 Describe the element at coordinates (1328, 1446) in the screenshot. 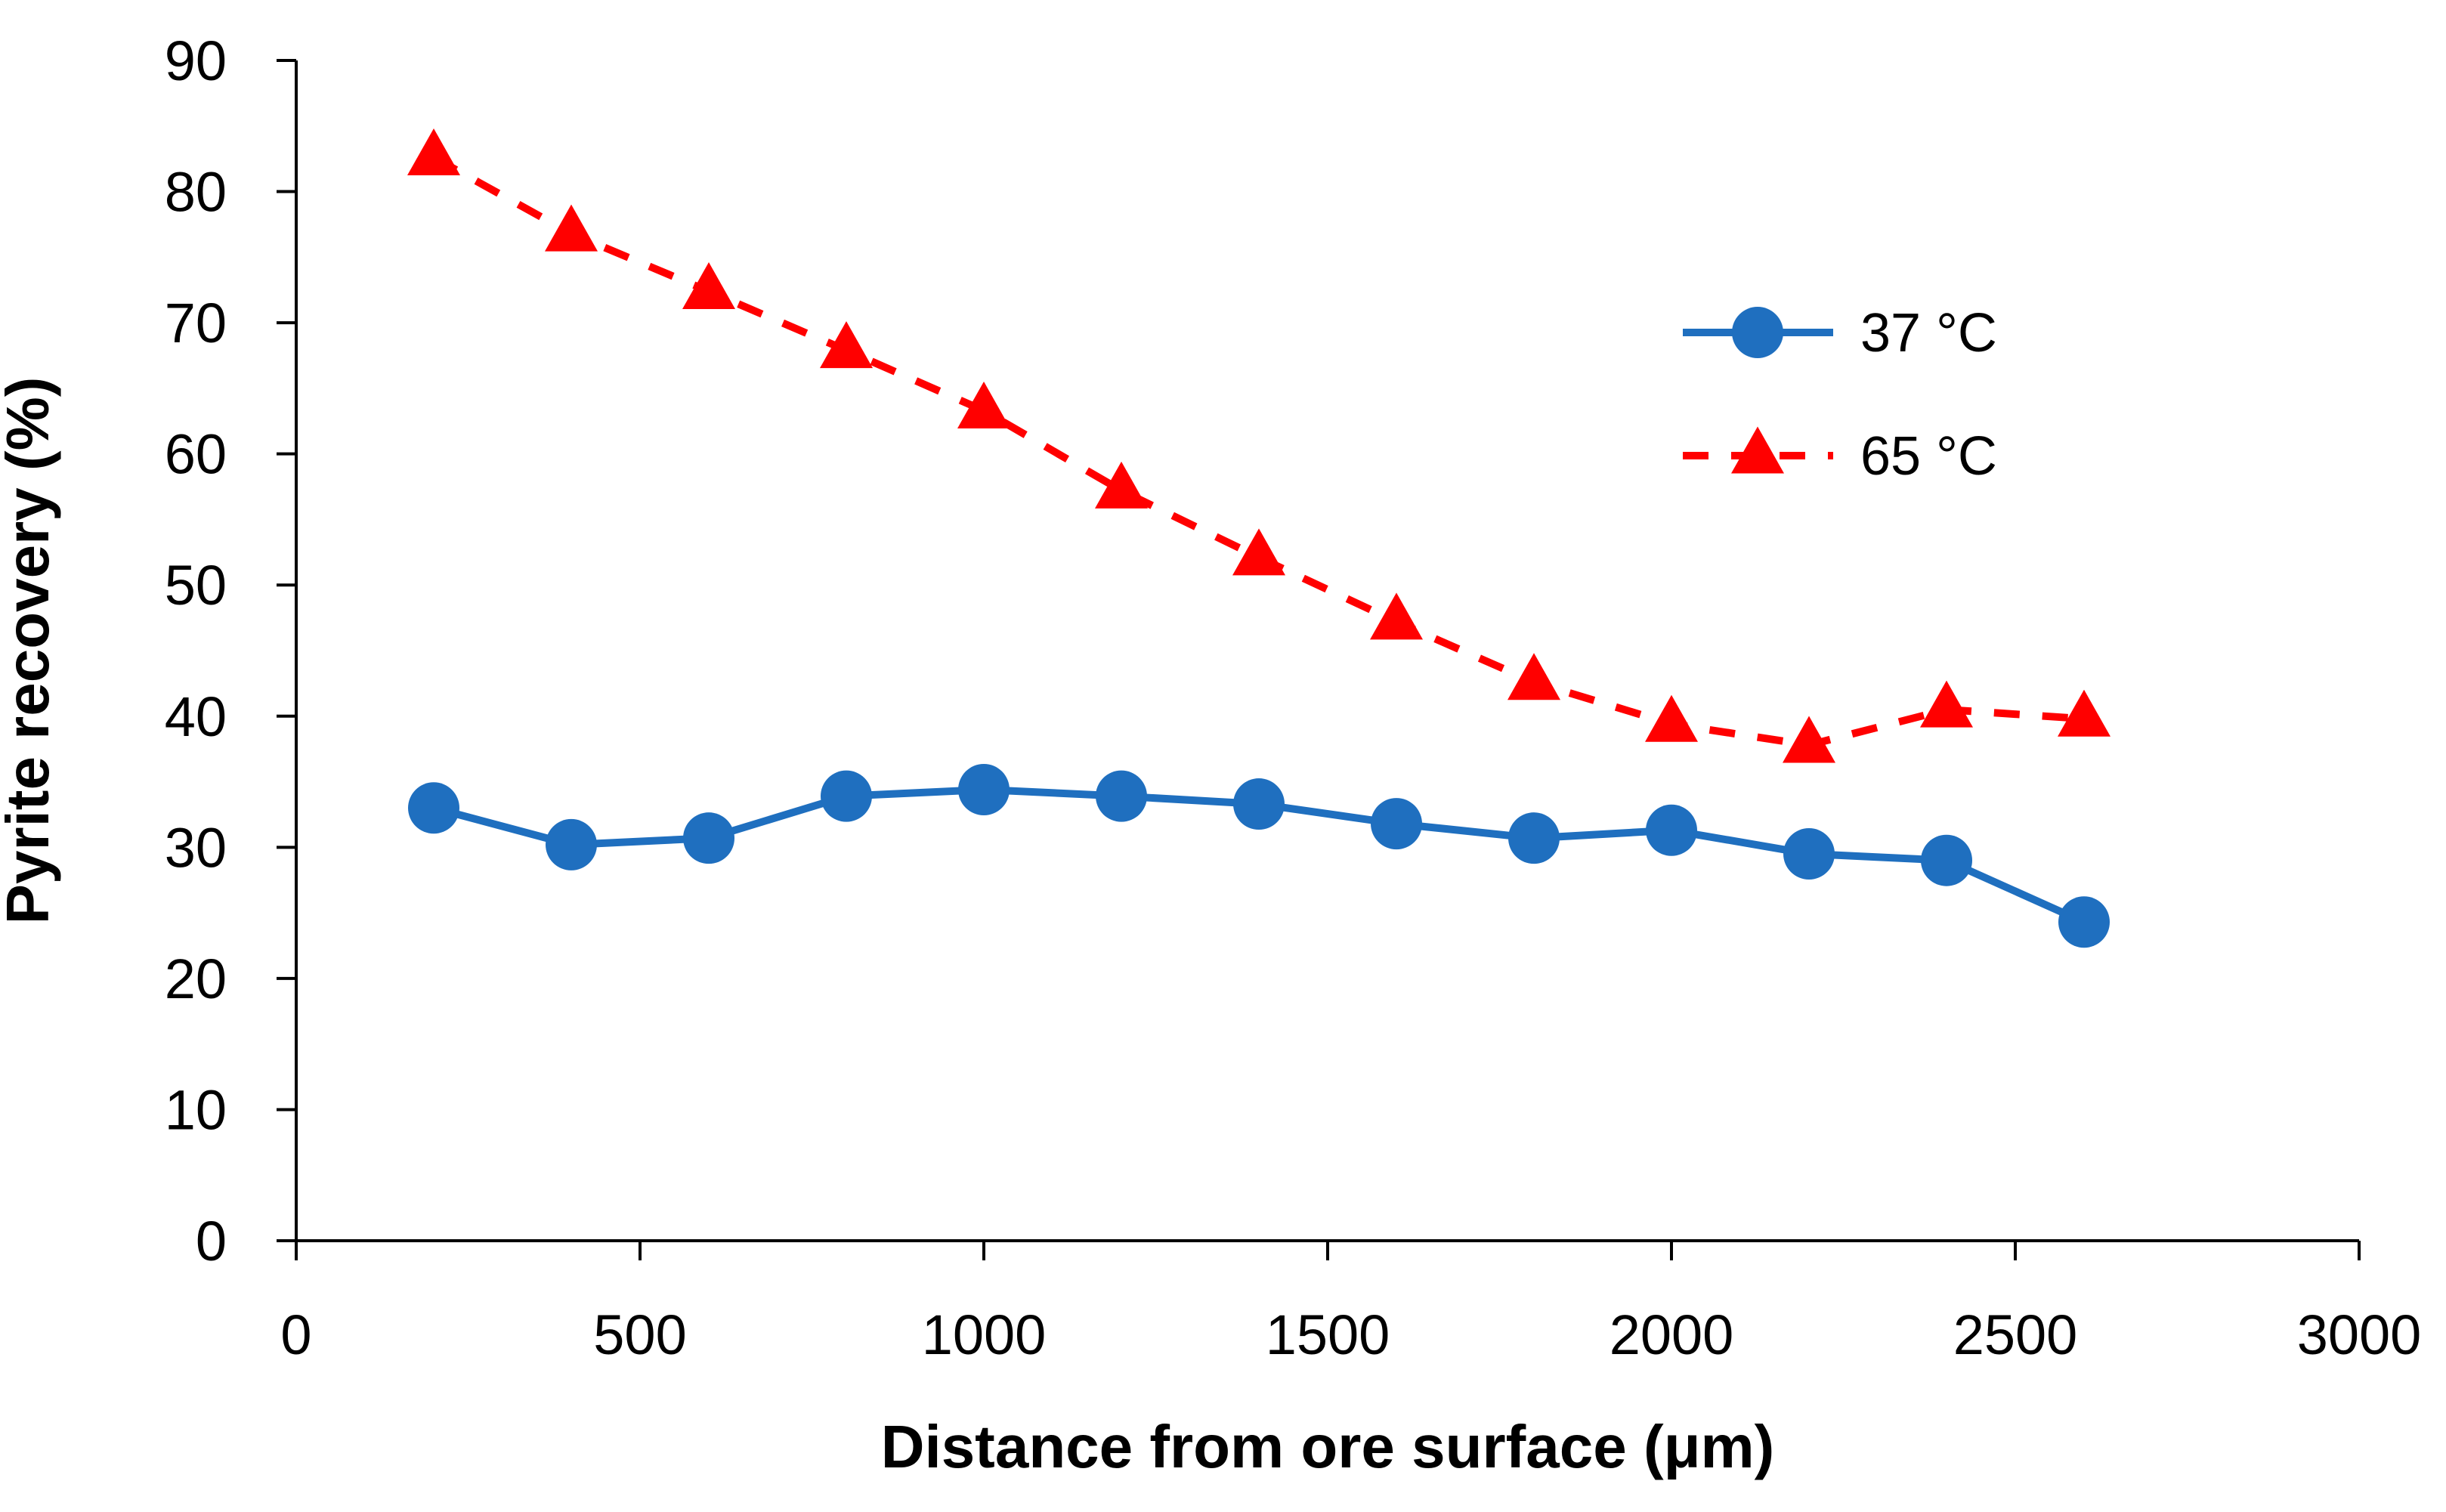

I see `x-axis-title: Distance from ore surface (μm)` at that location.